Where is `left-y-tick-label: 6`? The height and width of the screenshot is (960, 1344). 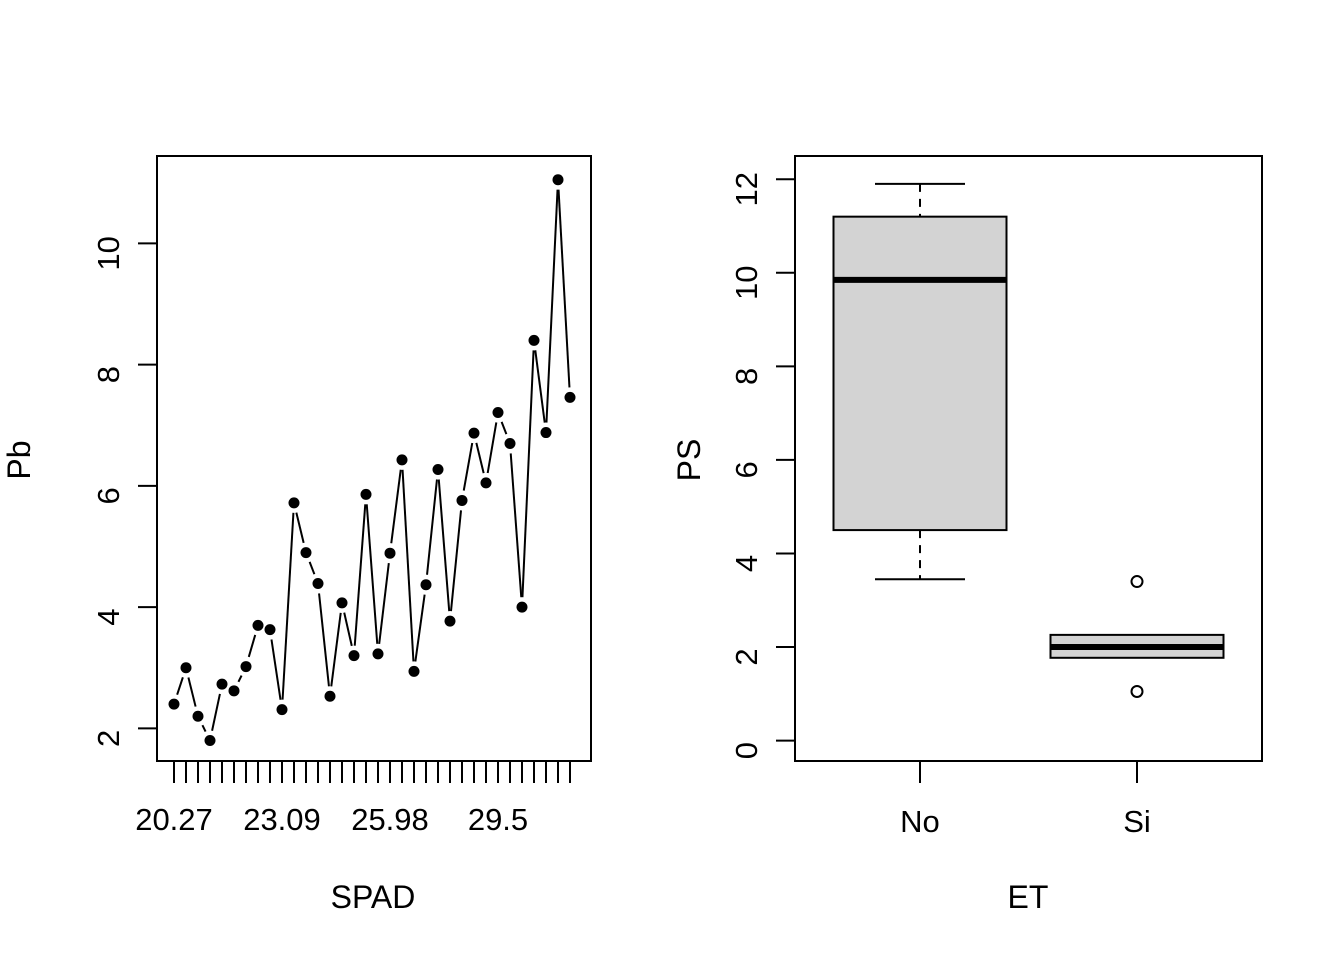 left-y-tick-label: 6 is located at coordinates (108, 495).